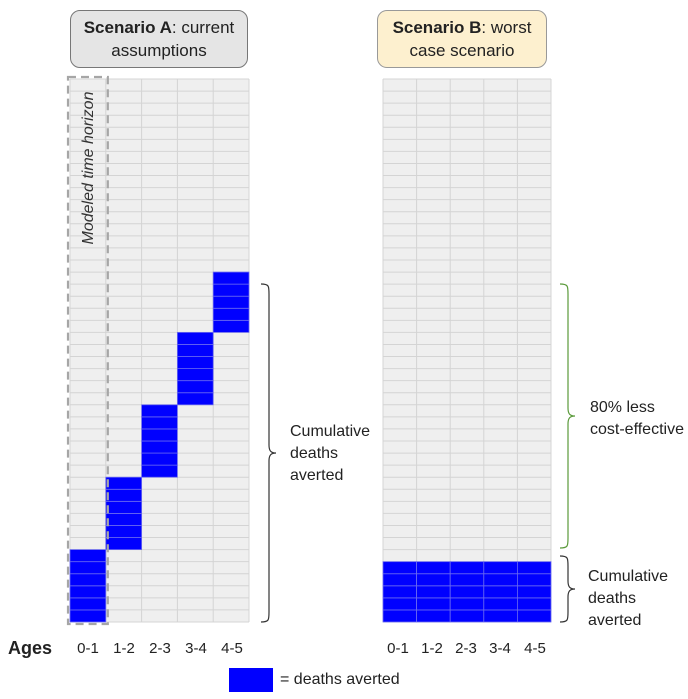 The width and height of the screenshot is (688, 699). What do you see at coordinates (330, 431) in the screenshot?
I see `scenario-a-bracket-line-1: Cumulative` at bounding box center [330, 431].